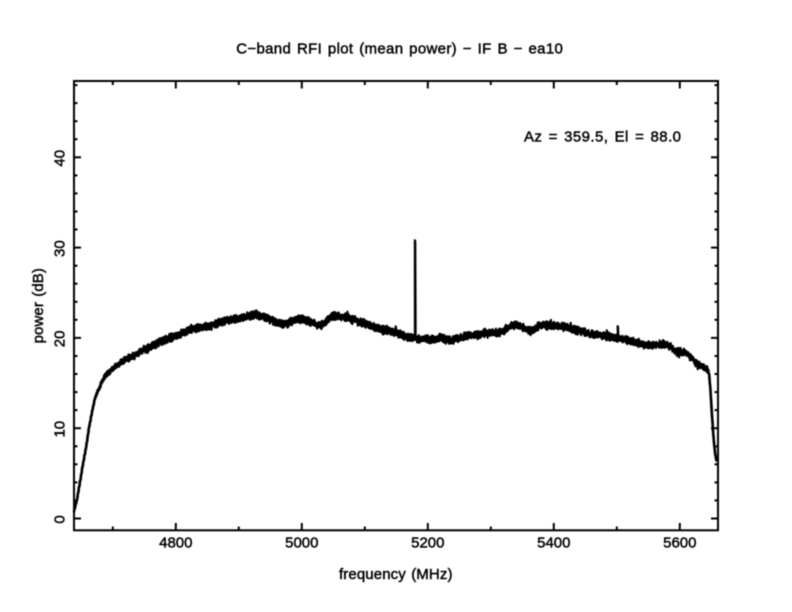  What do you see at coordinates (427, 543) in the screenshot?
I see `svg-text: 5200` at bounding box center [427, 543].